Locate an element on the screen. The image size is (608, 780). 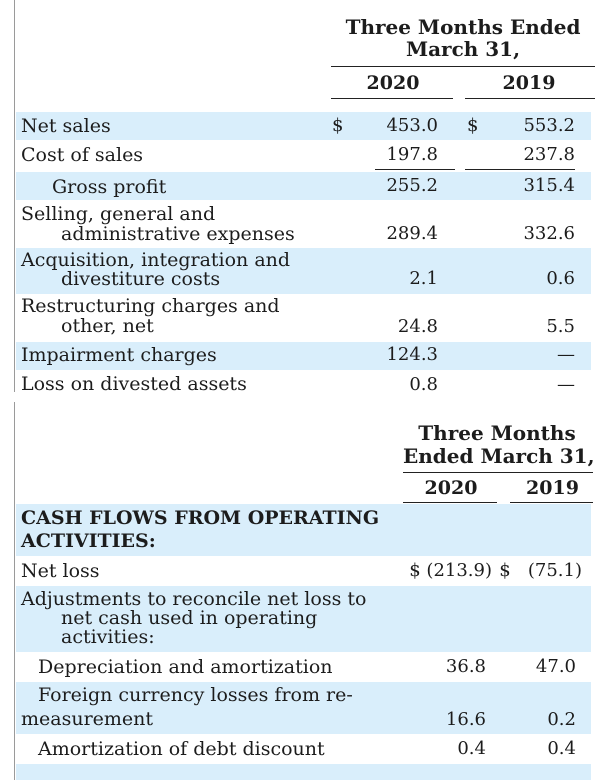
value-2019: 315.4 is located at coordinates (549, 185).